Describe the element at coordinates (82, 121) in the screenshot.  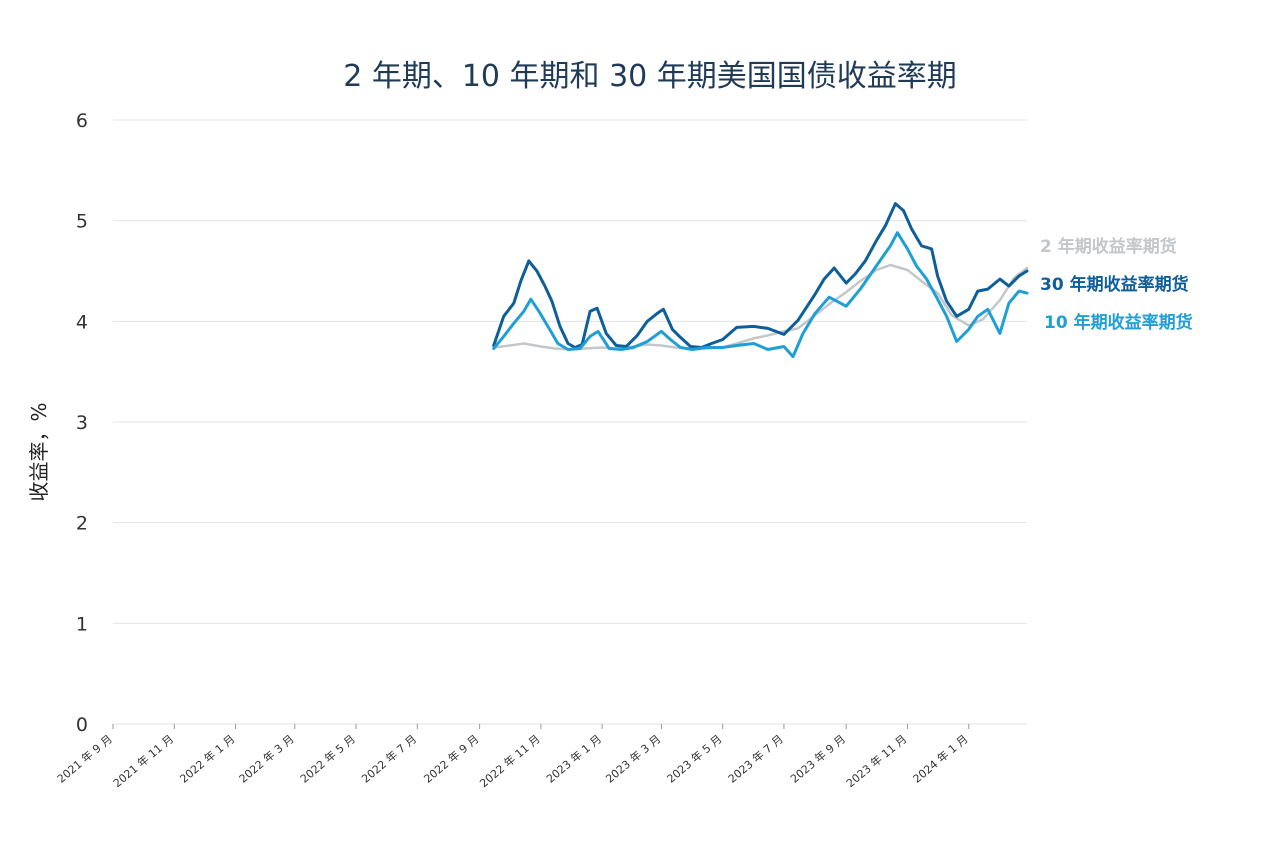
I see `y-tick-label: 6` at that location.